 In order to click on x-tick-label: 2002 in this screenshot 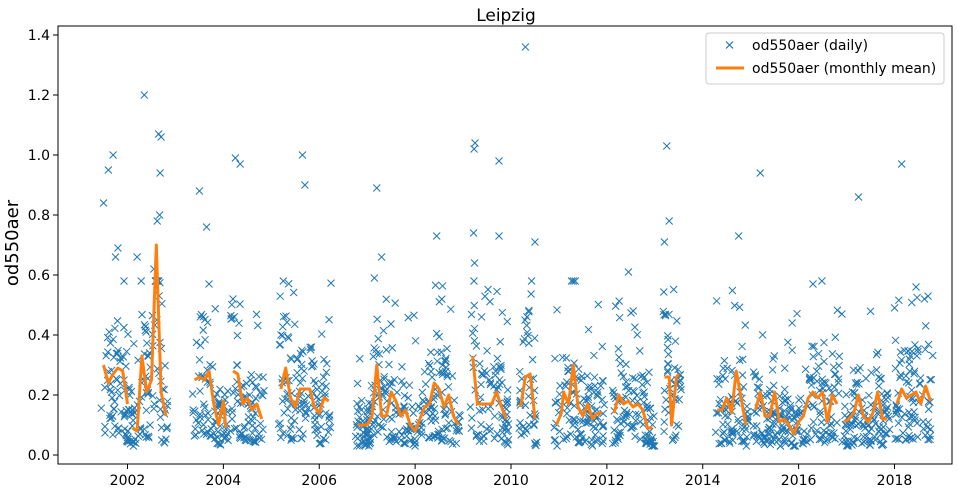, I will do `click(128, 481)`.